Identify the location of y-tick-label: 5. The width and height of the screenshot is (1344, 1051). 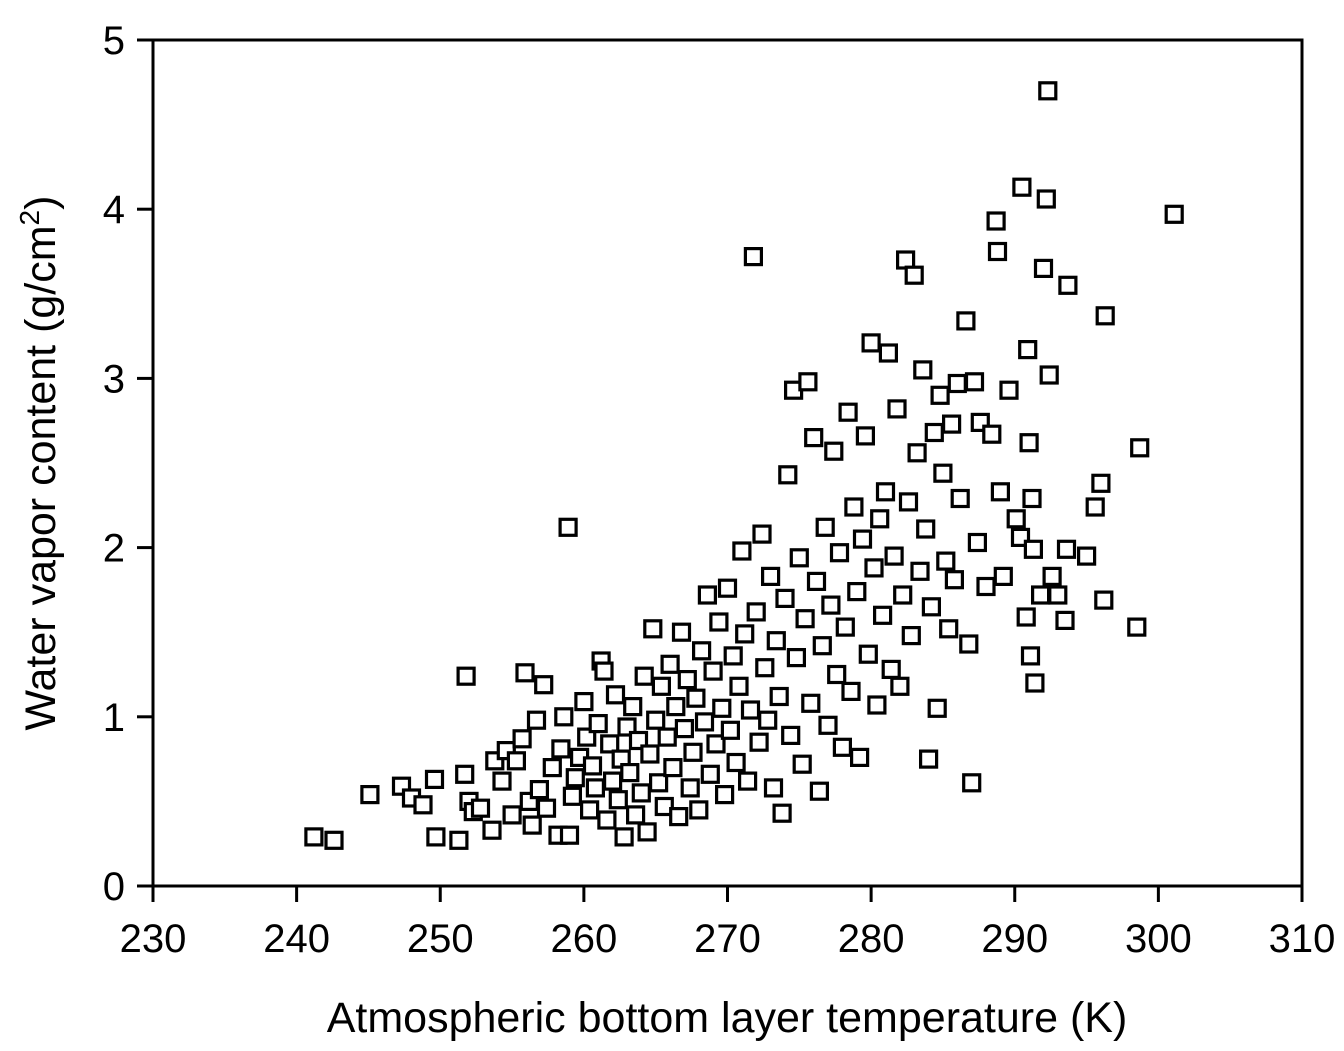
(114, 41).